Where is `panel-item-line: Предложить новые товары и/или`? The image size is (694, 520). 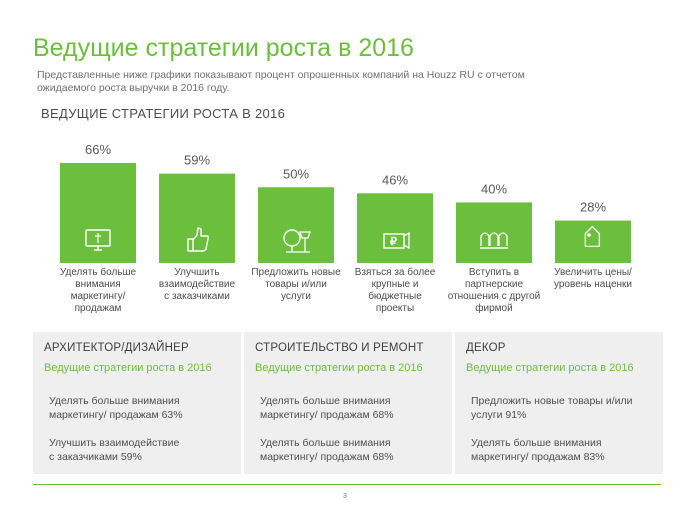 panel-item-line: Предложить новые товары и/или is located at coordinates (552, 401).